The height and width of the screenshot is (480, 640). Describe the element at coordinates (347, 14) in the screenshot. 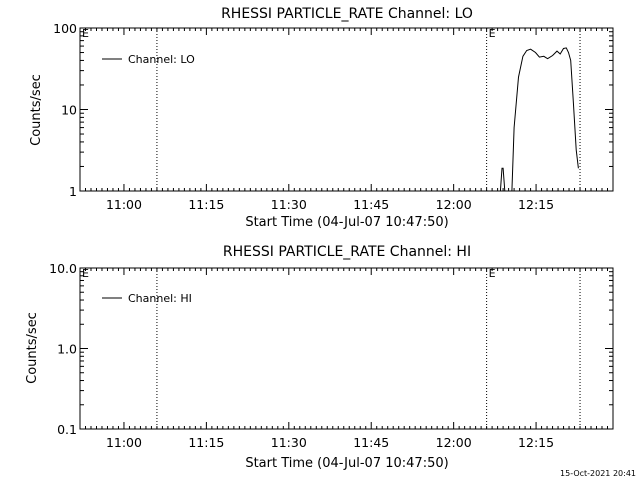

I see `chart-title: RHESSI PARTICLE_RATE Channel: LO` at that location.